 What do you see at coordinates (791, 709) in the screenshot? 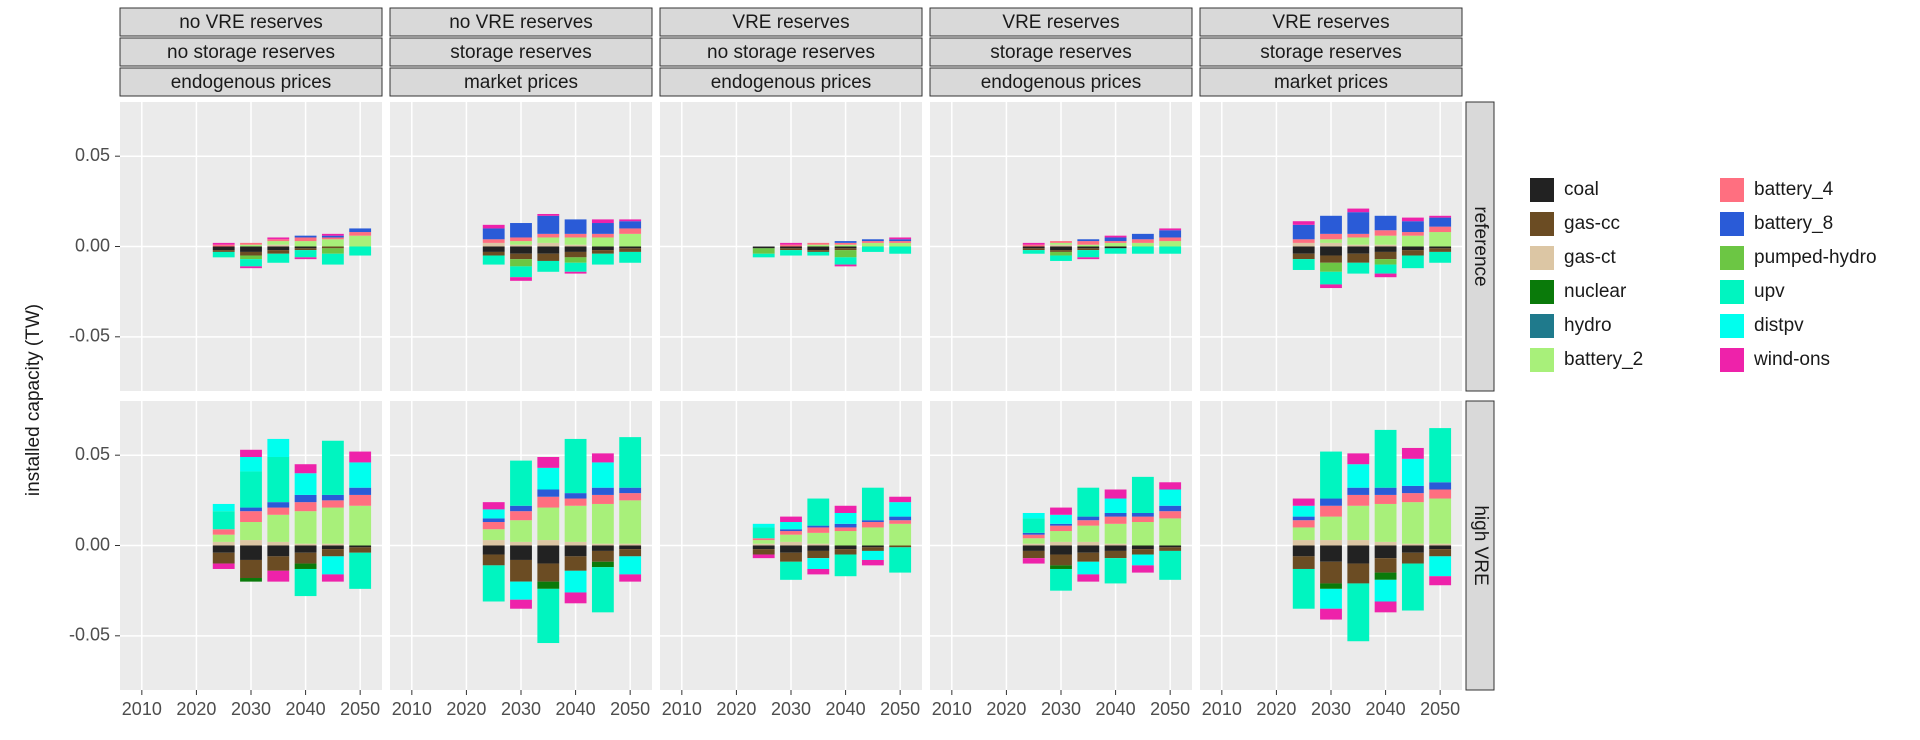
I see `x-tick-label: 2030` at bounding box center [791, 709].